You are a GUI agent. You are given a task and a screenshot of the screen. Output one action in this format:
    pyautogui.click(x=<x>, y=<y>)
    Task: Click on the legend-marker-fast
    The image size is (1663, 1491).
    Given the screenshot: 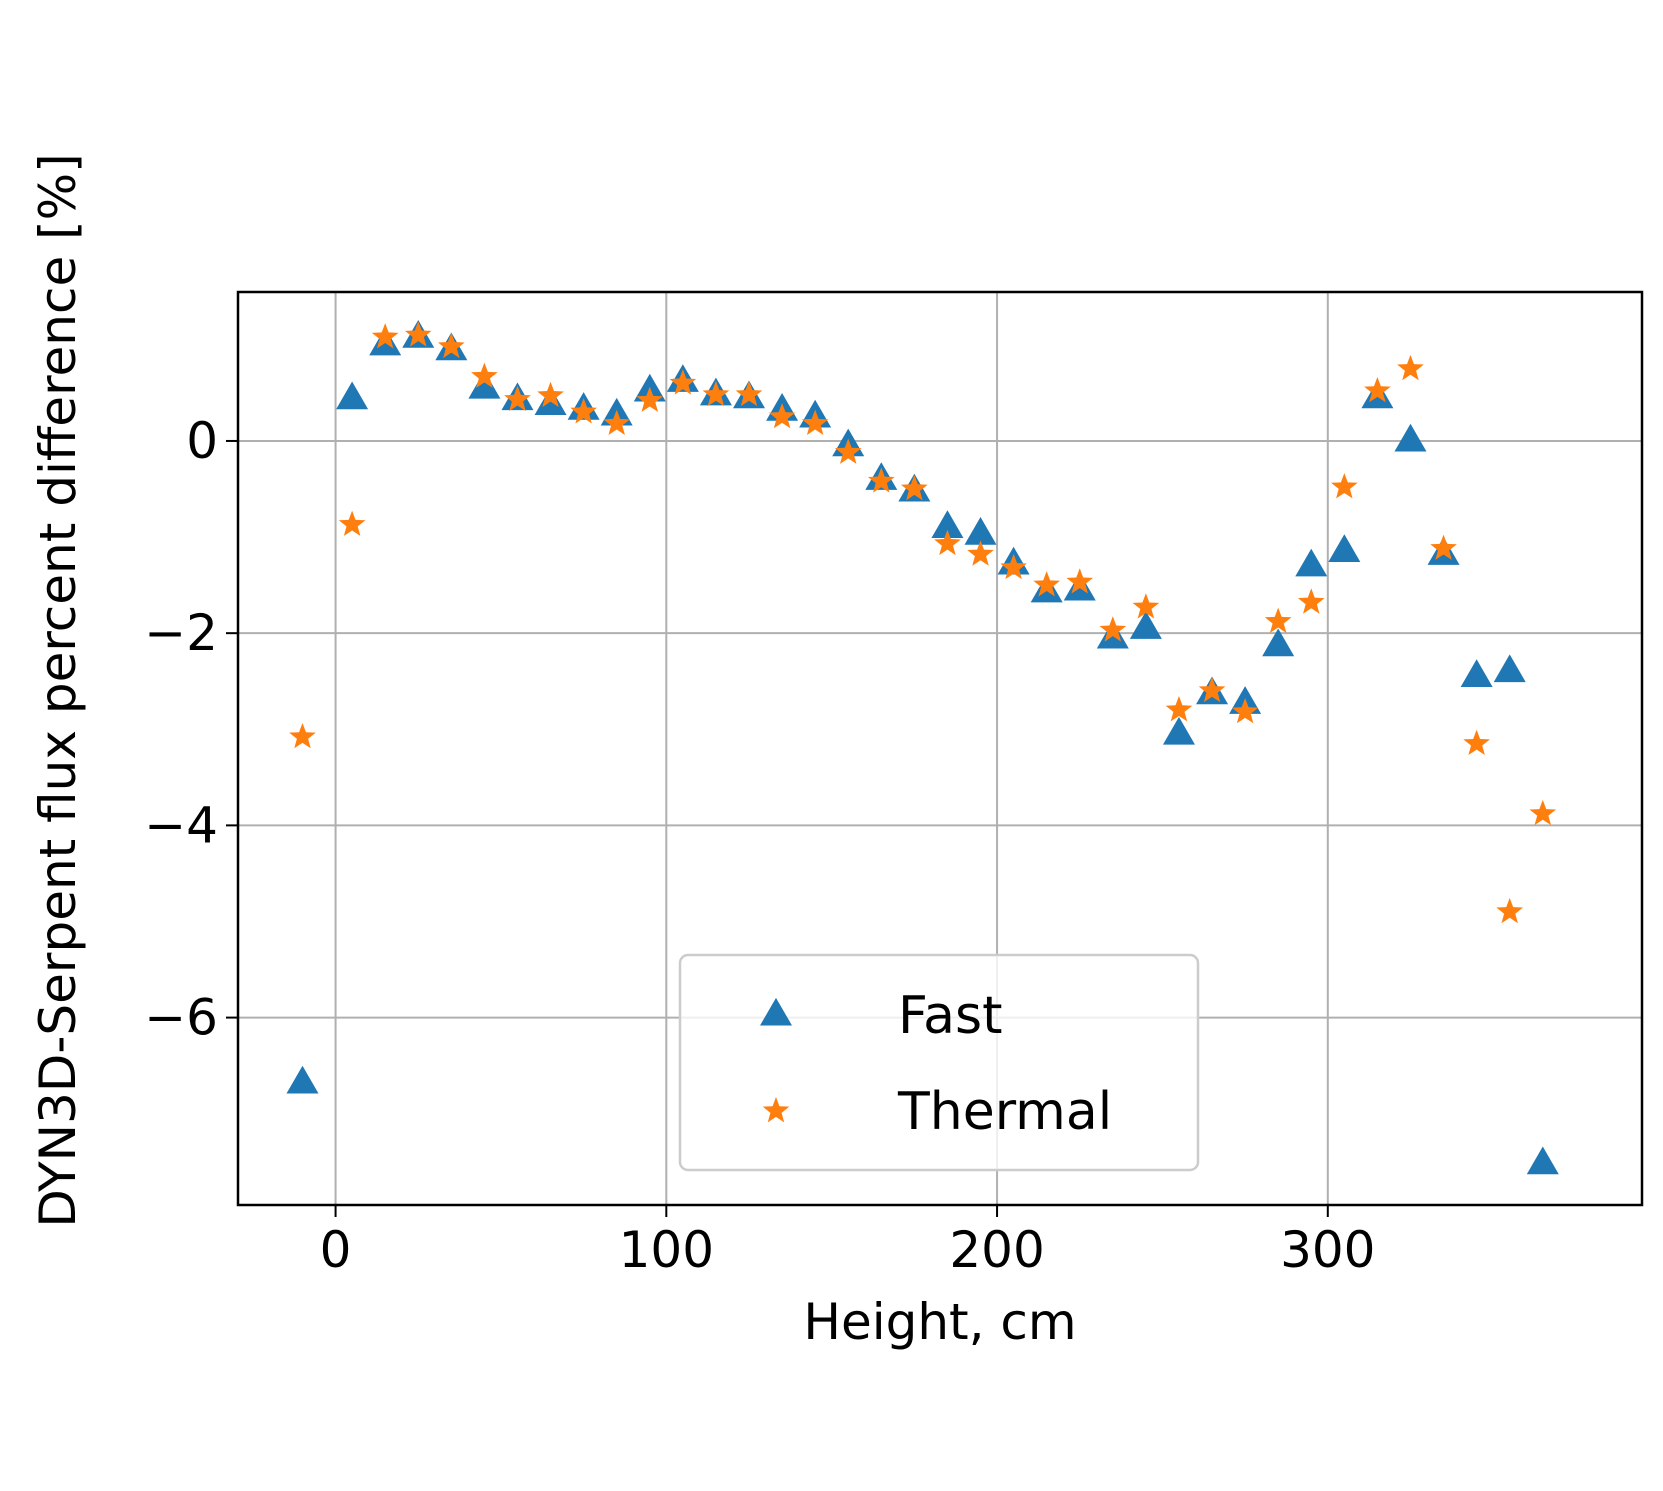 What is the action you would take?
    pyautogui.click(x=776, y=1011)
    